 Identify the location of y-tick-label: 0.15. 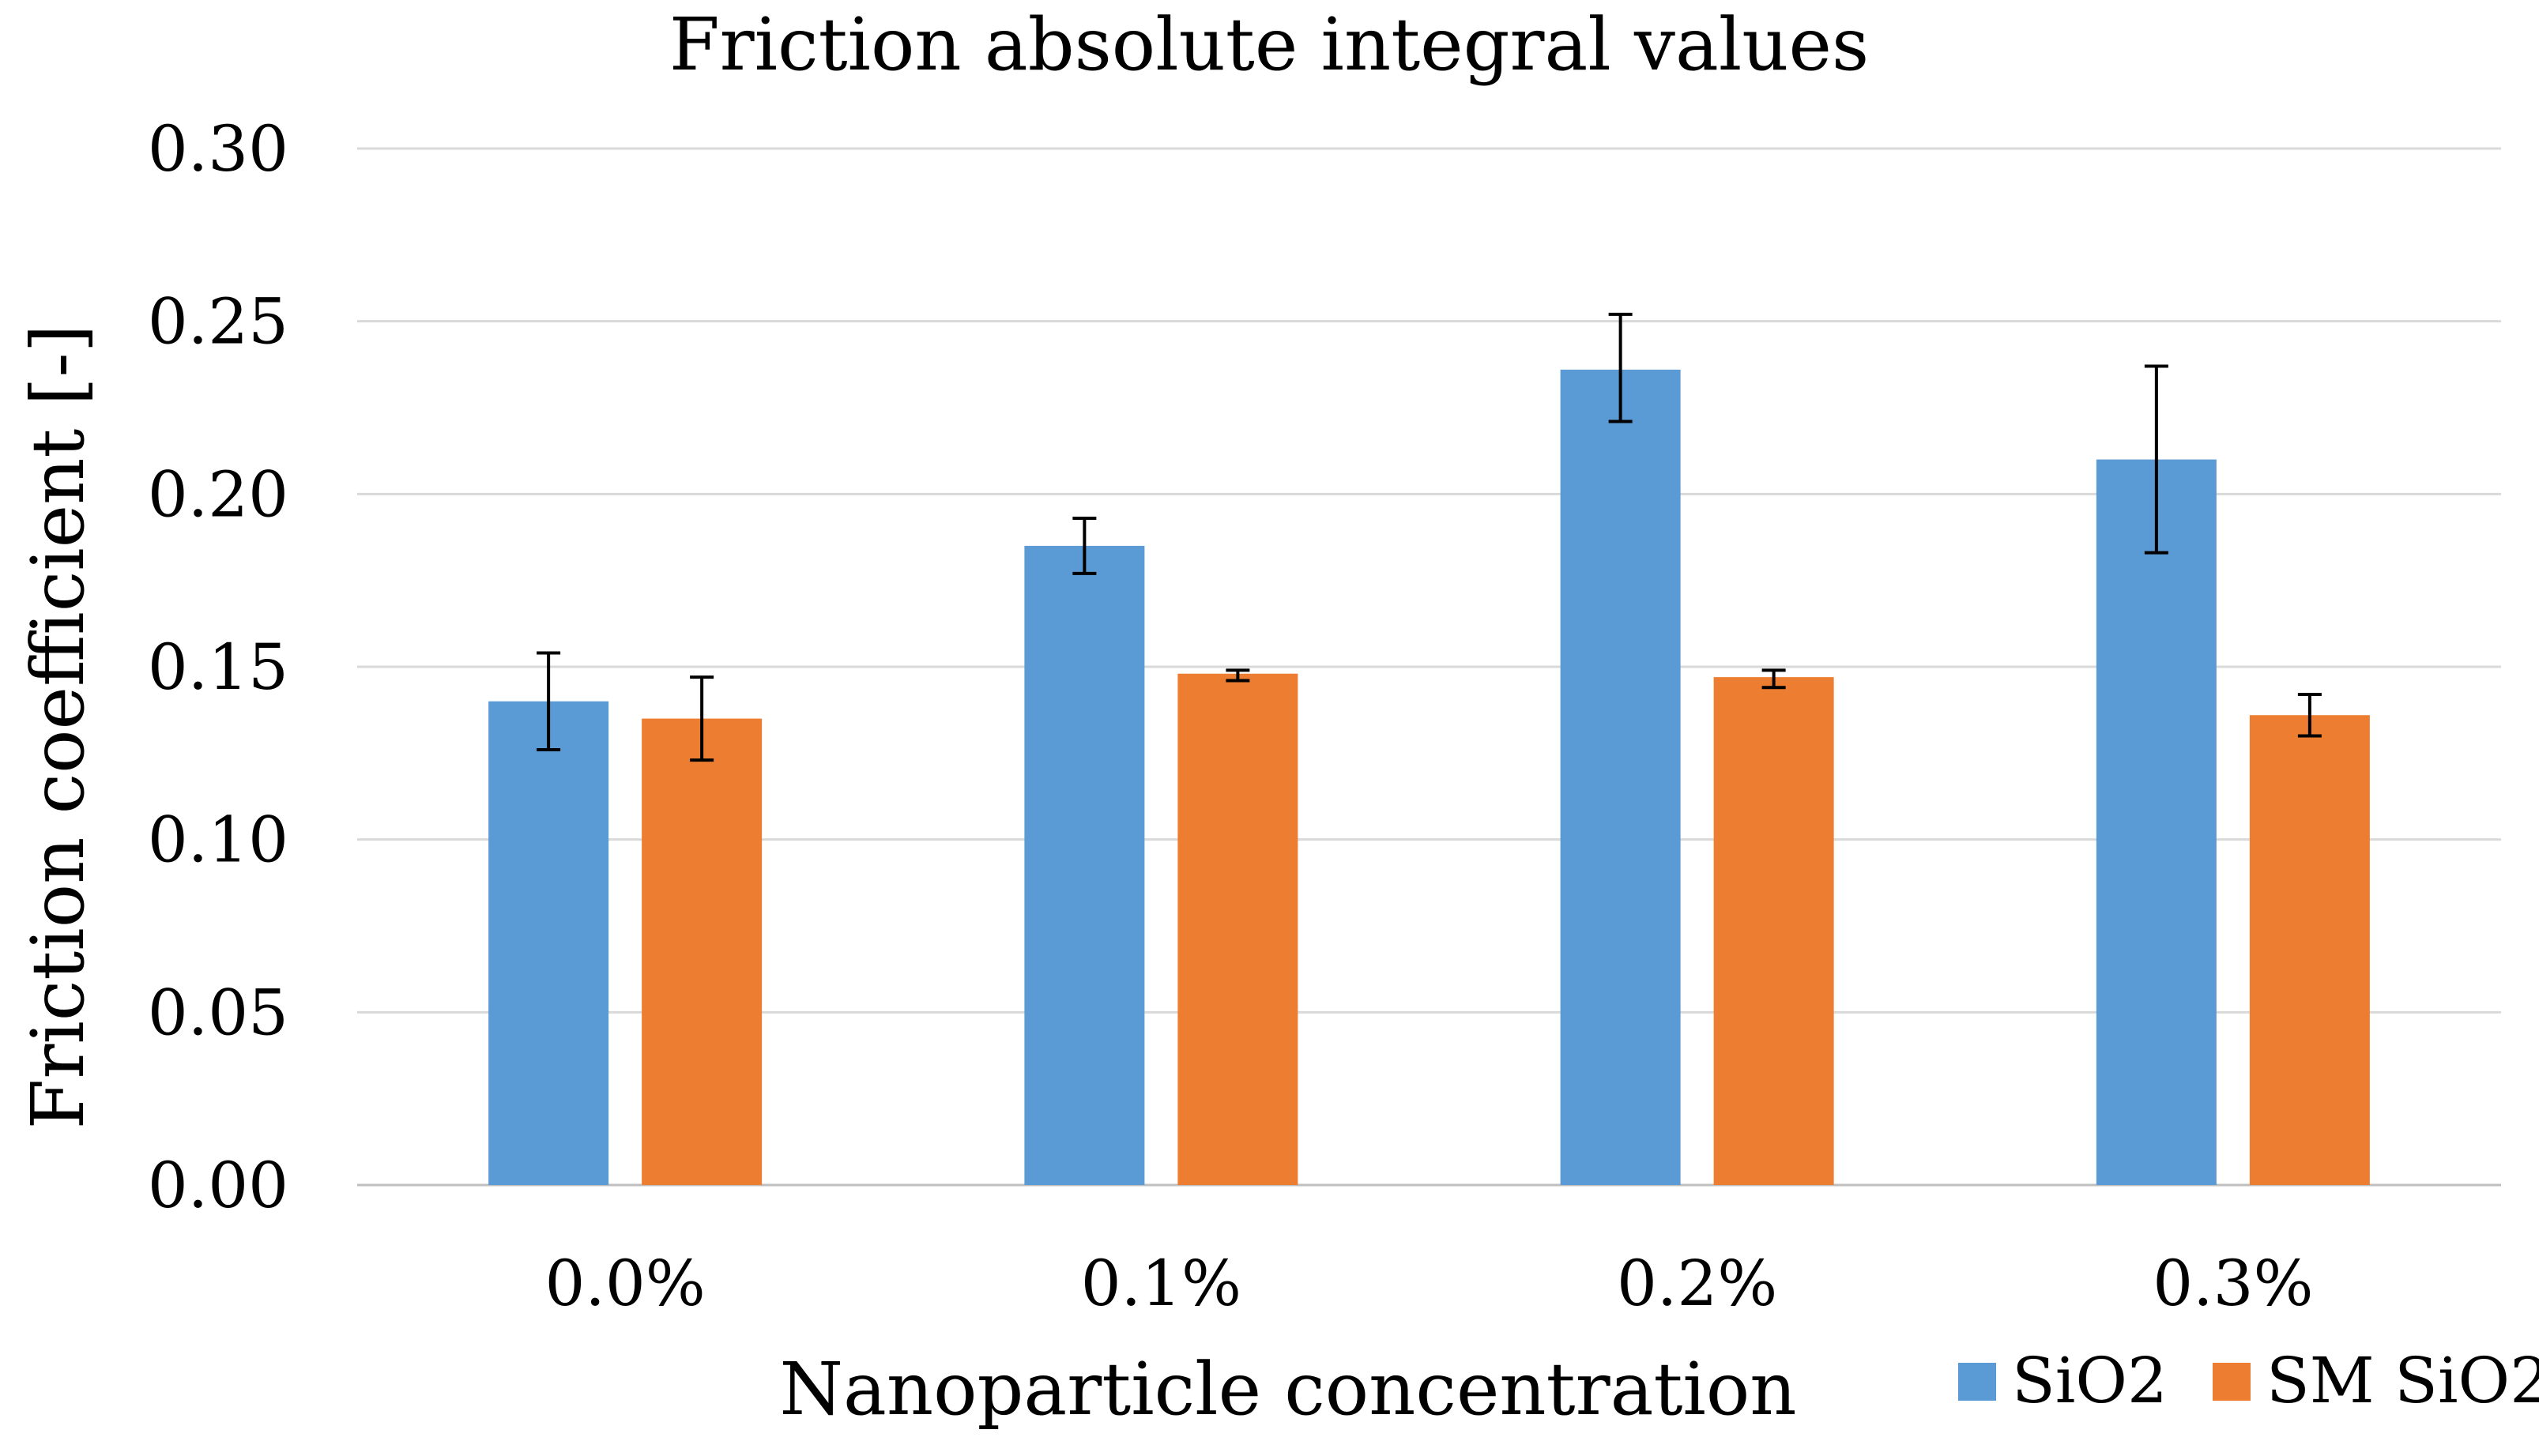
(218, 667).